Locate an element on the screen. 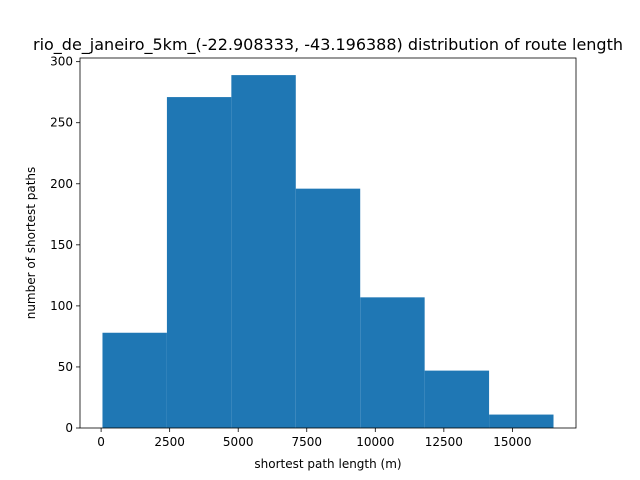  y-axis-label: number of shortest paths is located at coordinates (31, 243).